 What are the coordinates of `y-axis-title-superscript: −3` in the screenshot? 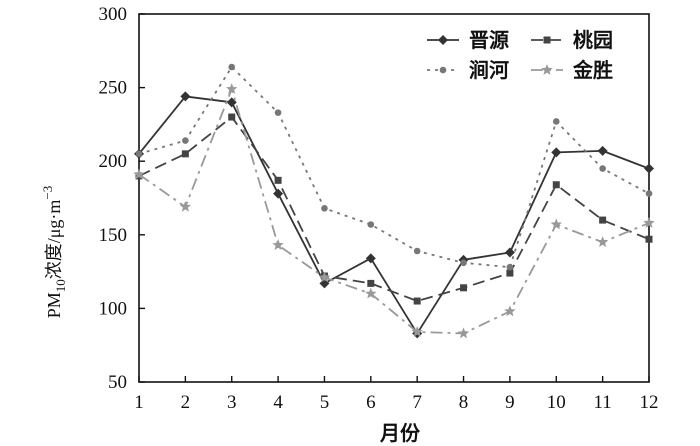 It's located at (47, 193).